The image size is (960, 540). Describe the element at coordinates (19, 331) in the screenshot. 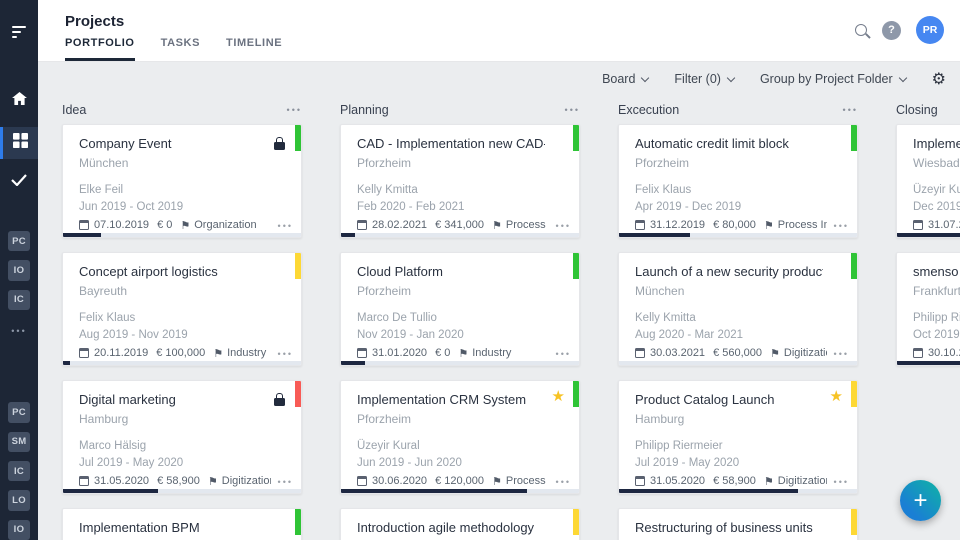

I see `sidebar-more-icon: •••` at that location.